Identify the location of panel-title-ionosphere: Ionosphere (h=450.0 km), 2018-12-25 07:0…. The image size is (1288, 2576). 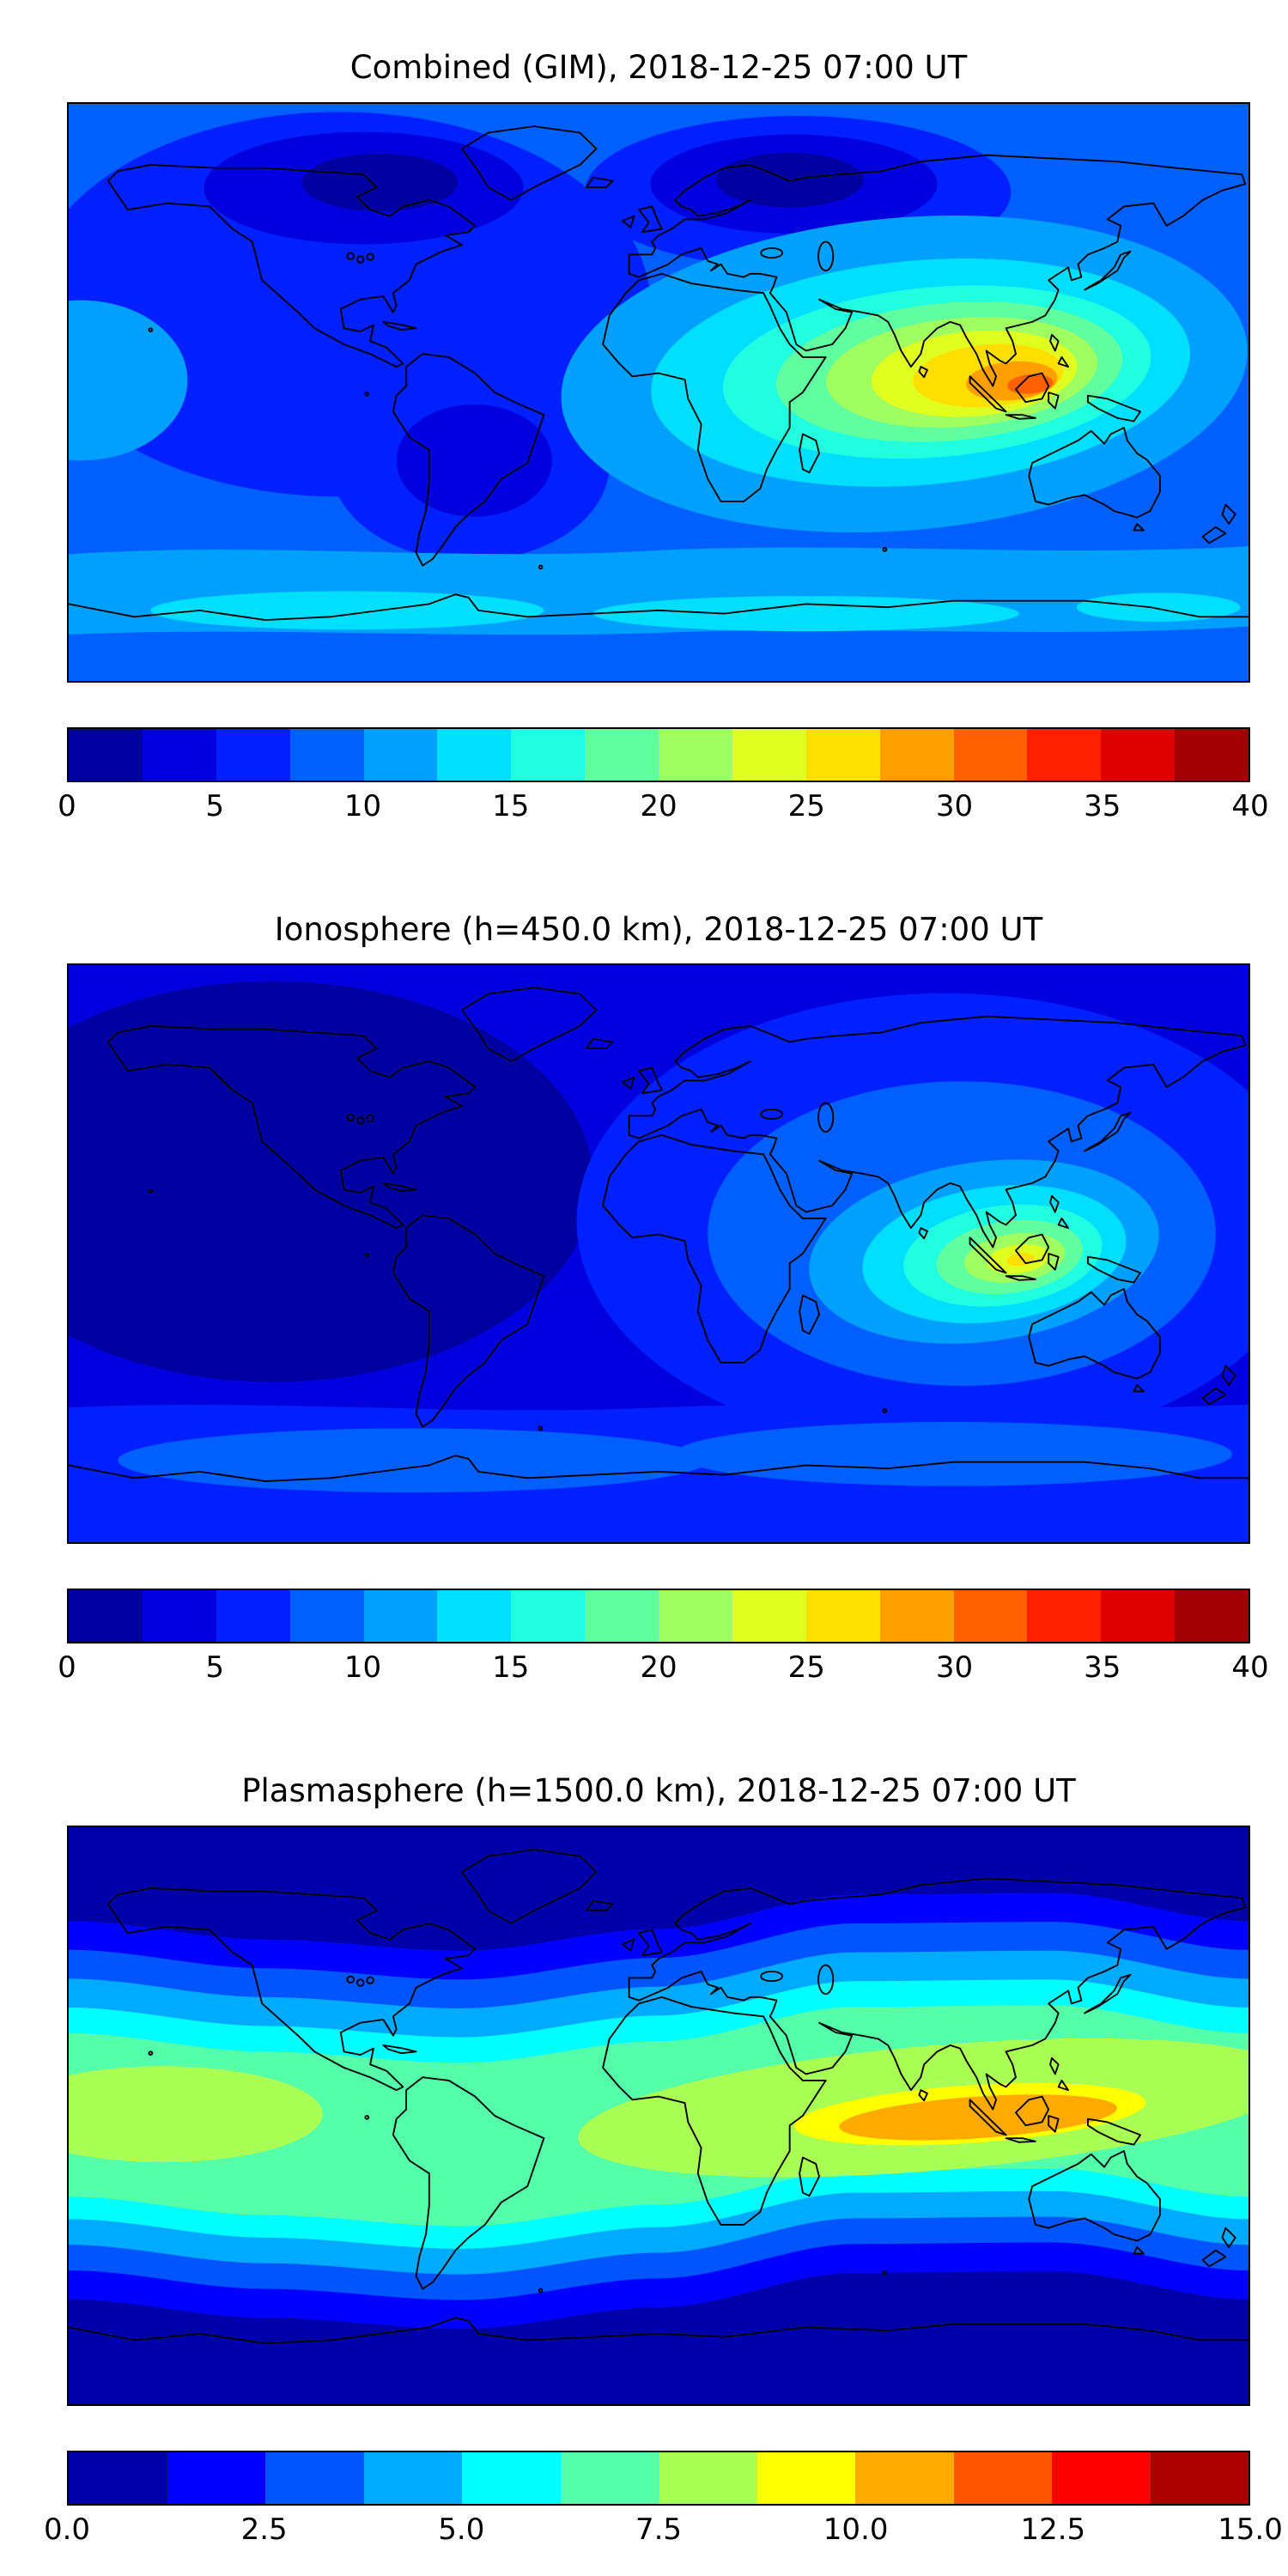
(658, 929).